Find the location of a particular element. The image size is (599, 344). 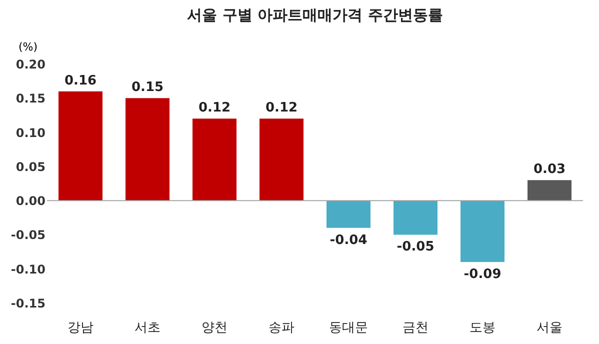

y-tick-label: -0.05 is located at coordinates (28, 235).